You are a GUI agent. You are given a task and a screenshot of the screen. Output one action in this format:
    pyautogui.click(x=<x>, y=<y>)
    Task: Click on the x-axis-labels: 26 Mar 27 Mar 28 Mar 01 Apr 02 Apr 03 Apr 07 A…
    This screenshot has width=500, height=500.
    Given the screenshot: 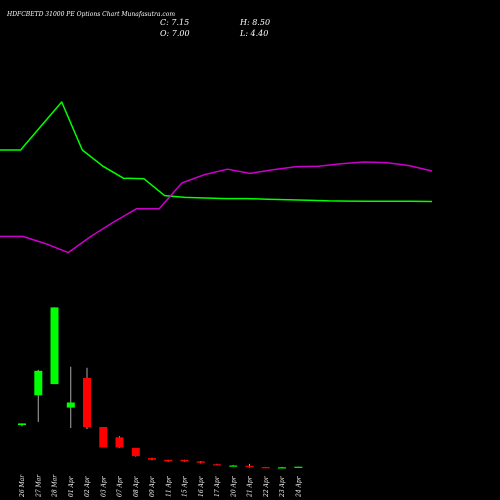 What is the action you would take?
    pyautogui.click(x=160, y=486)
    